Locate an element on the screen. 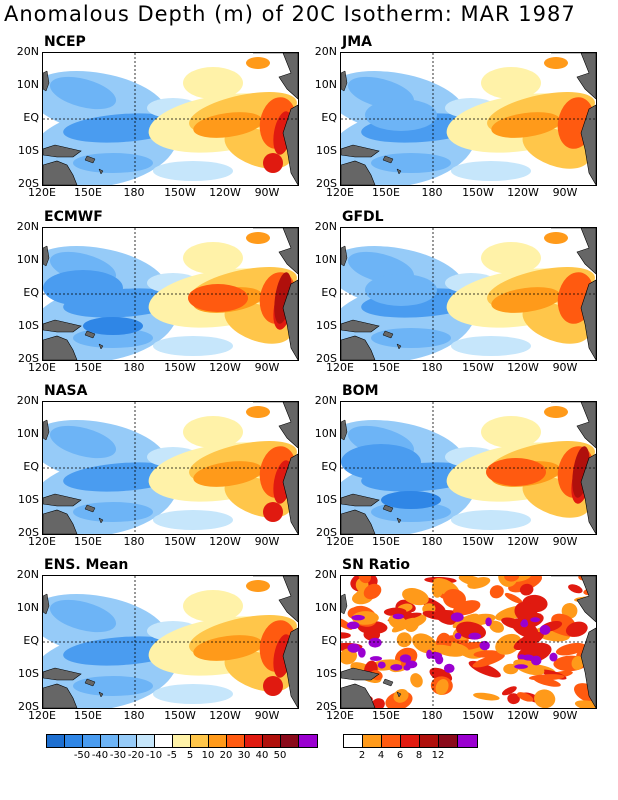  colorbar-label: 12 is located at coordinates (438, 755).